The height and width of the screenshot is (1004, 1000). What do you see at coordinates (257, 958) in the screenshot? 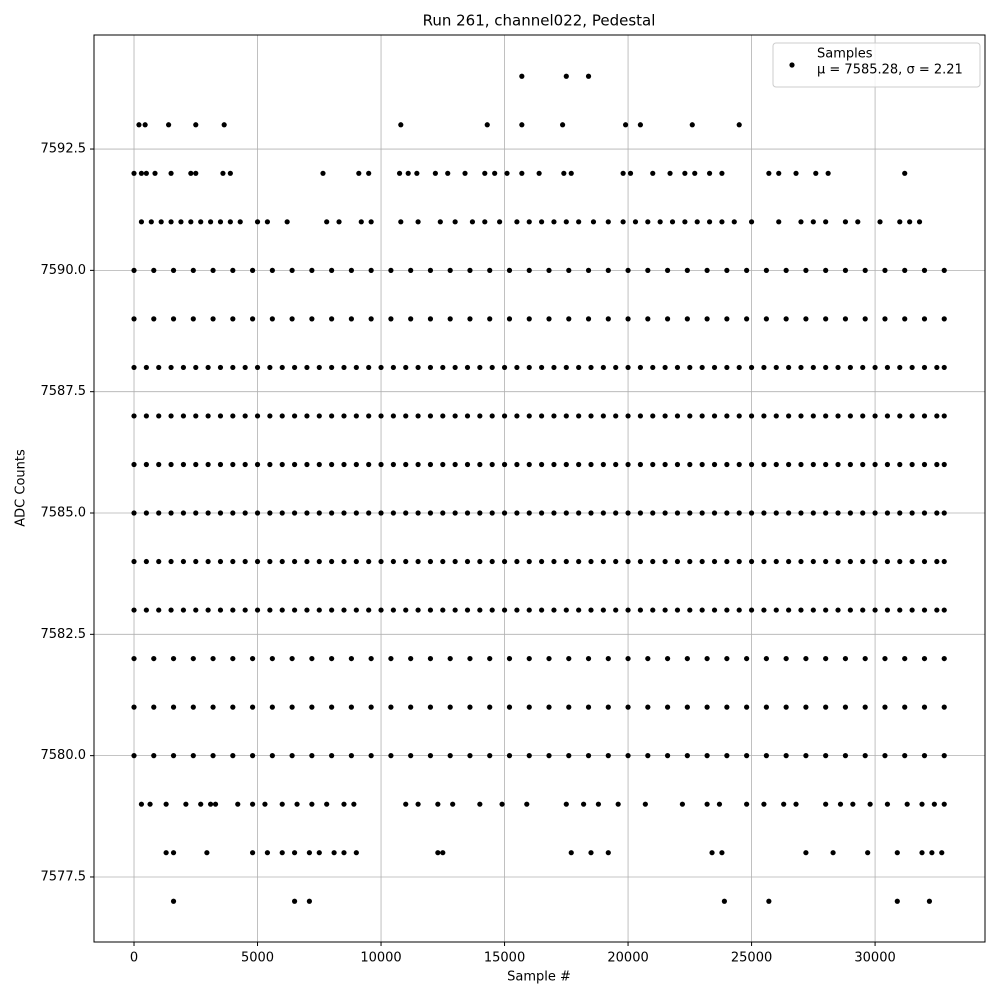
I see `x-tick-label: 5000` at bounding box center [257, 958].